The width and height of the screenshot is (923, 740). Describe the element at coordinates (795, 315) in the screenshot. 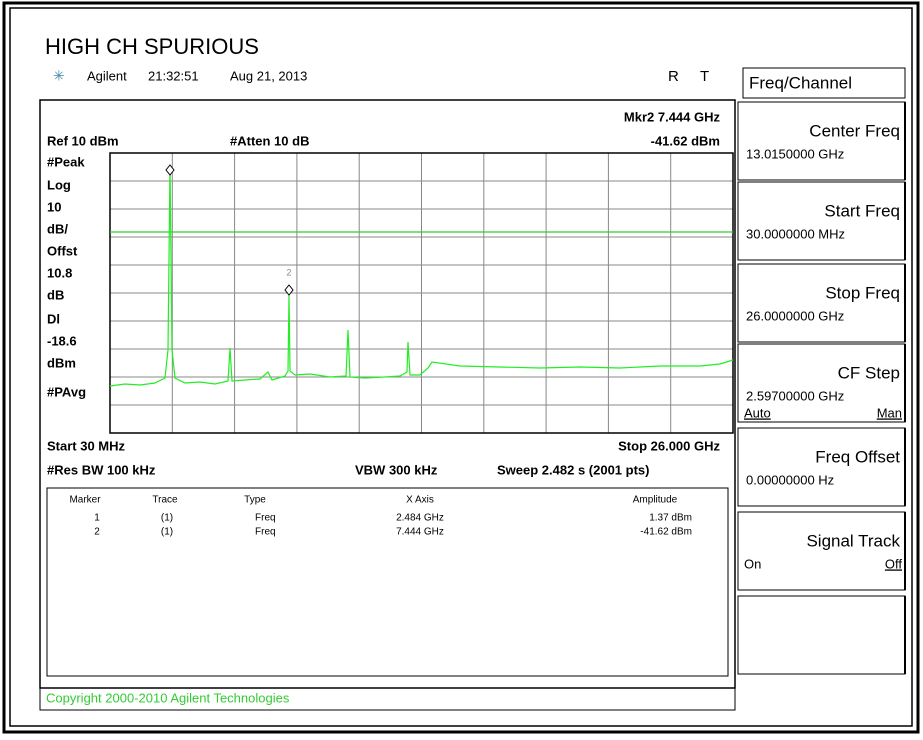

I see `softkey-value: 26.0000000 GHz` at that location.